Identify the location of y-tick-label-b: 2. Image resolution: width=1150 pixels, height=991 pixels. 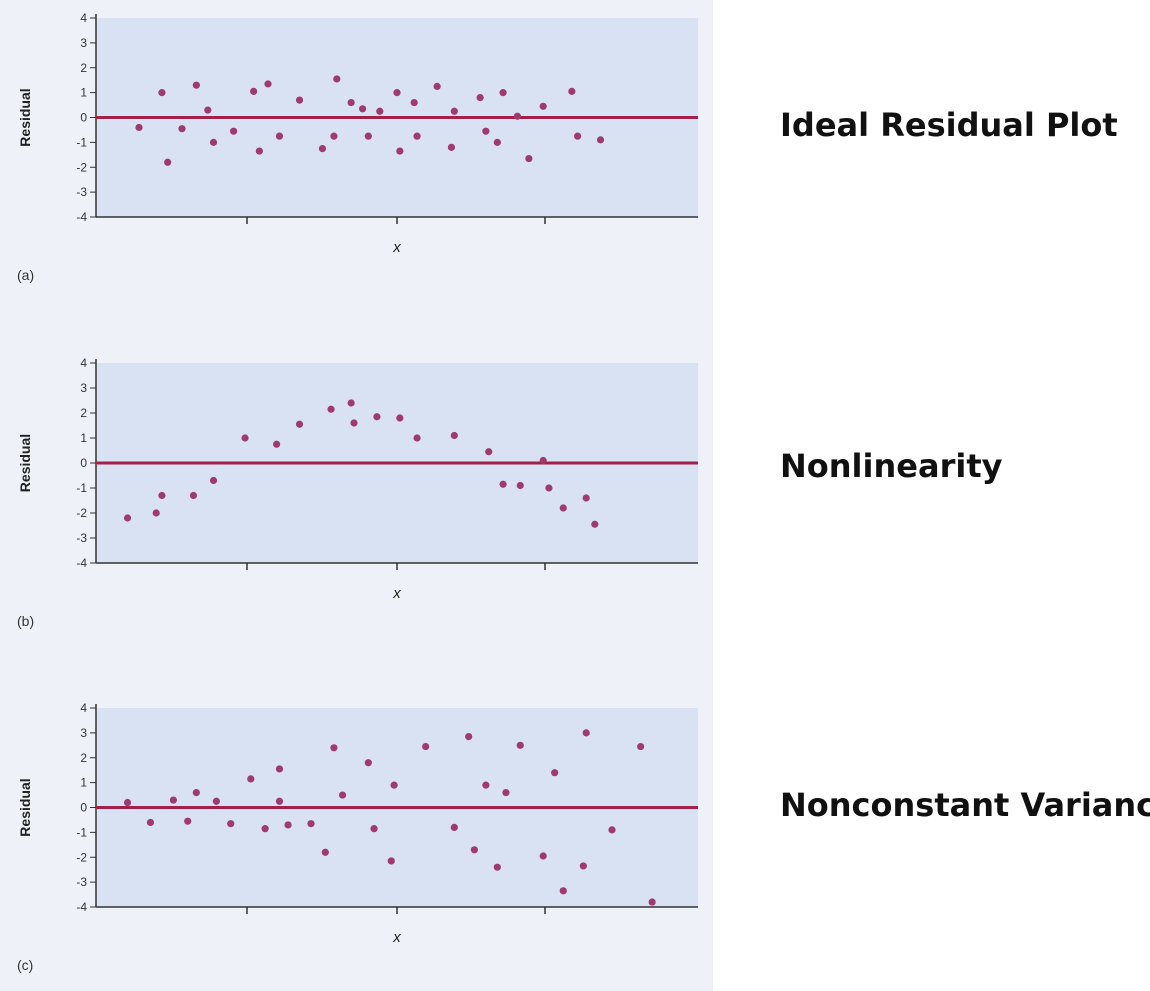
(83, 413).